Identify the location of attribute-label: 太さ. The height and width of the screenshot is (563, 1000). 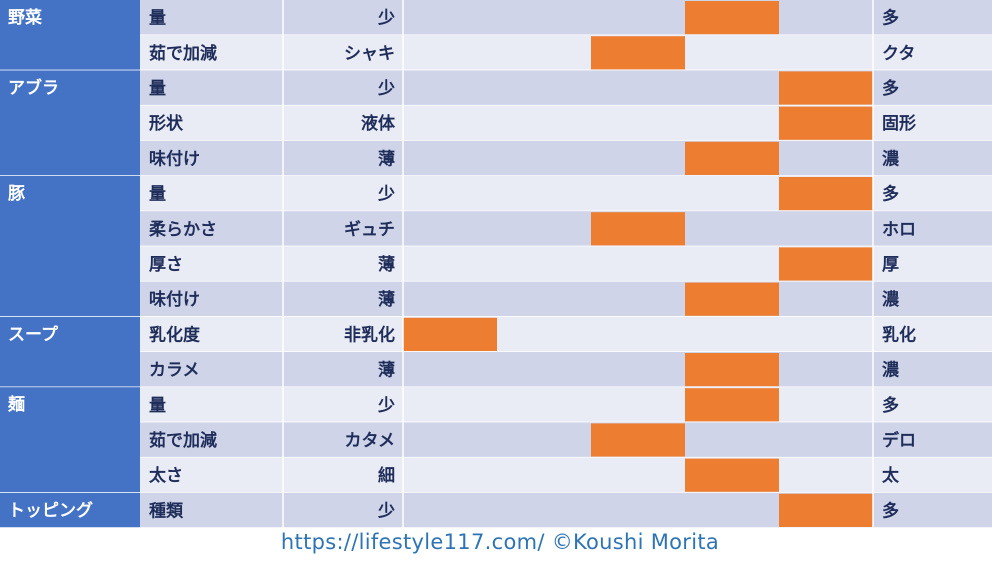
(166, 475).